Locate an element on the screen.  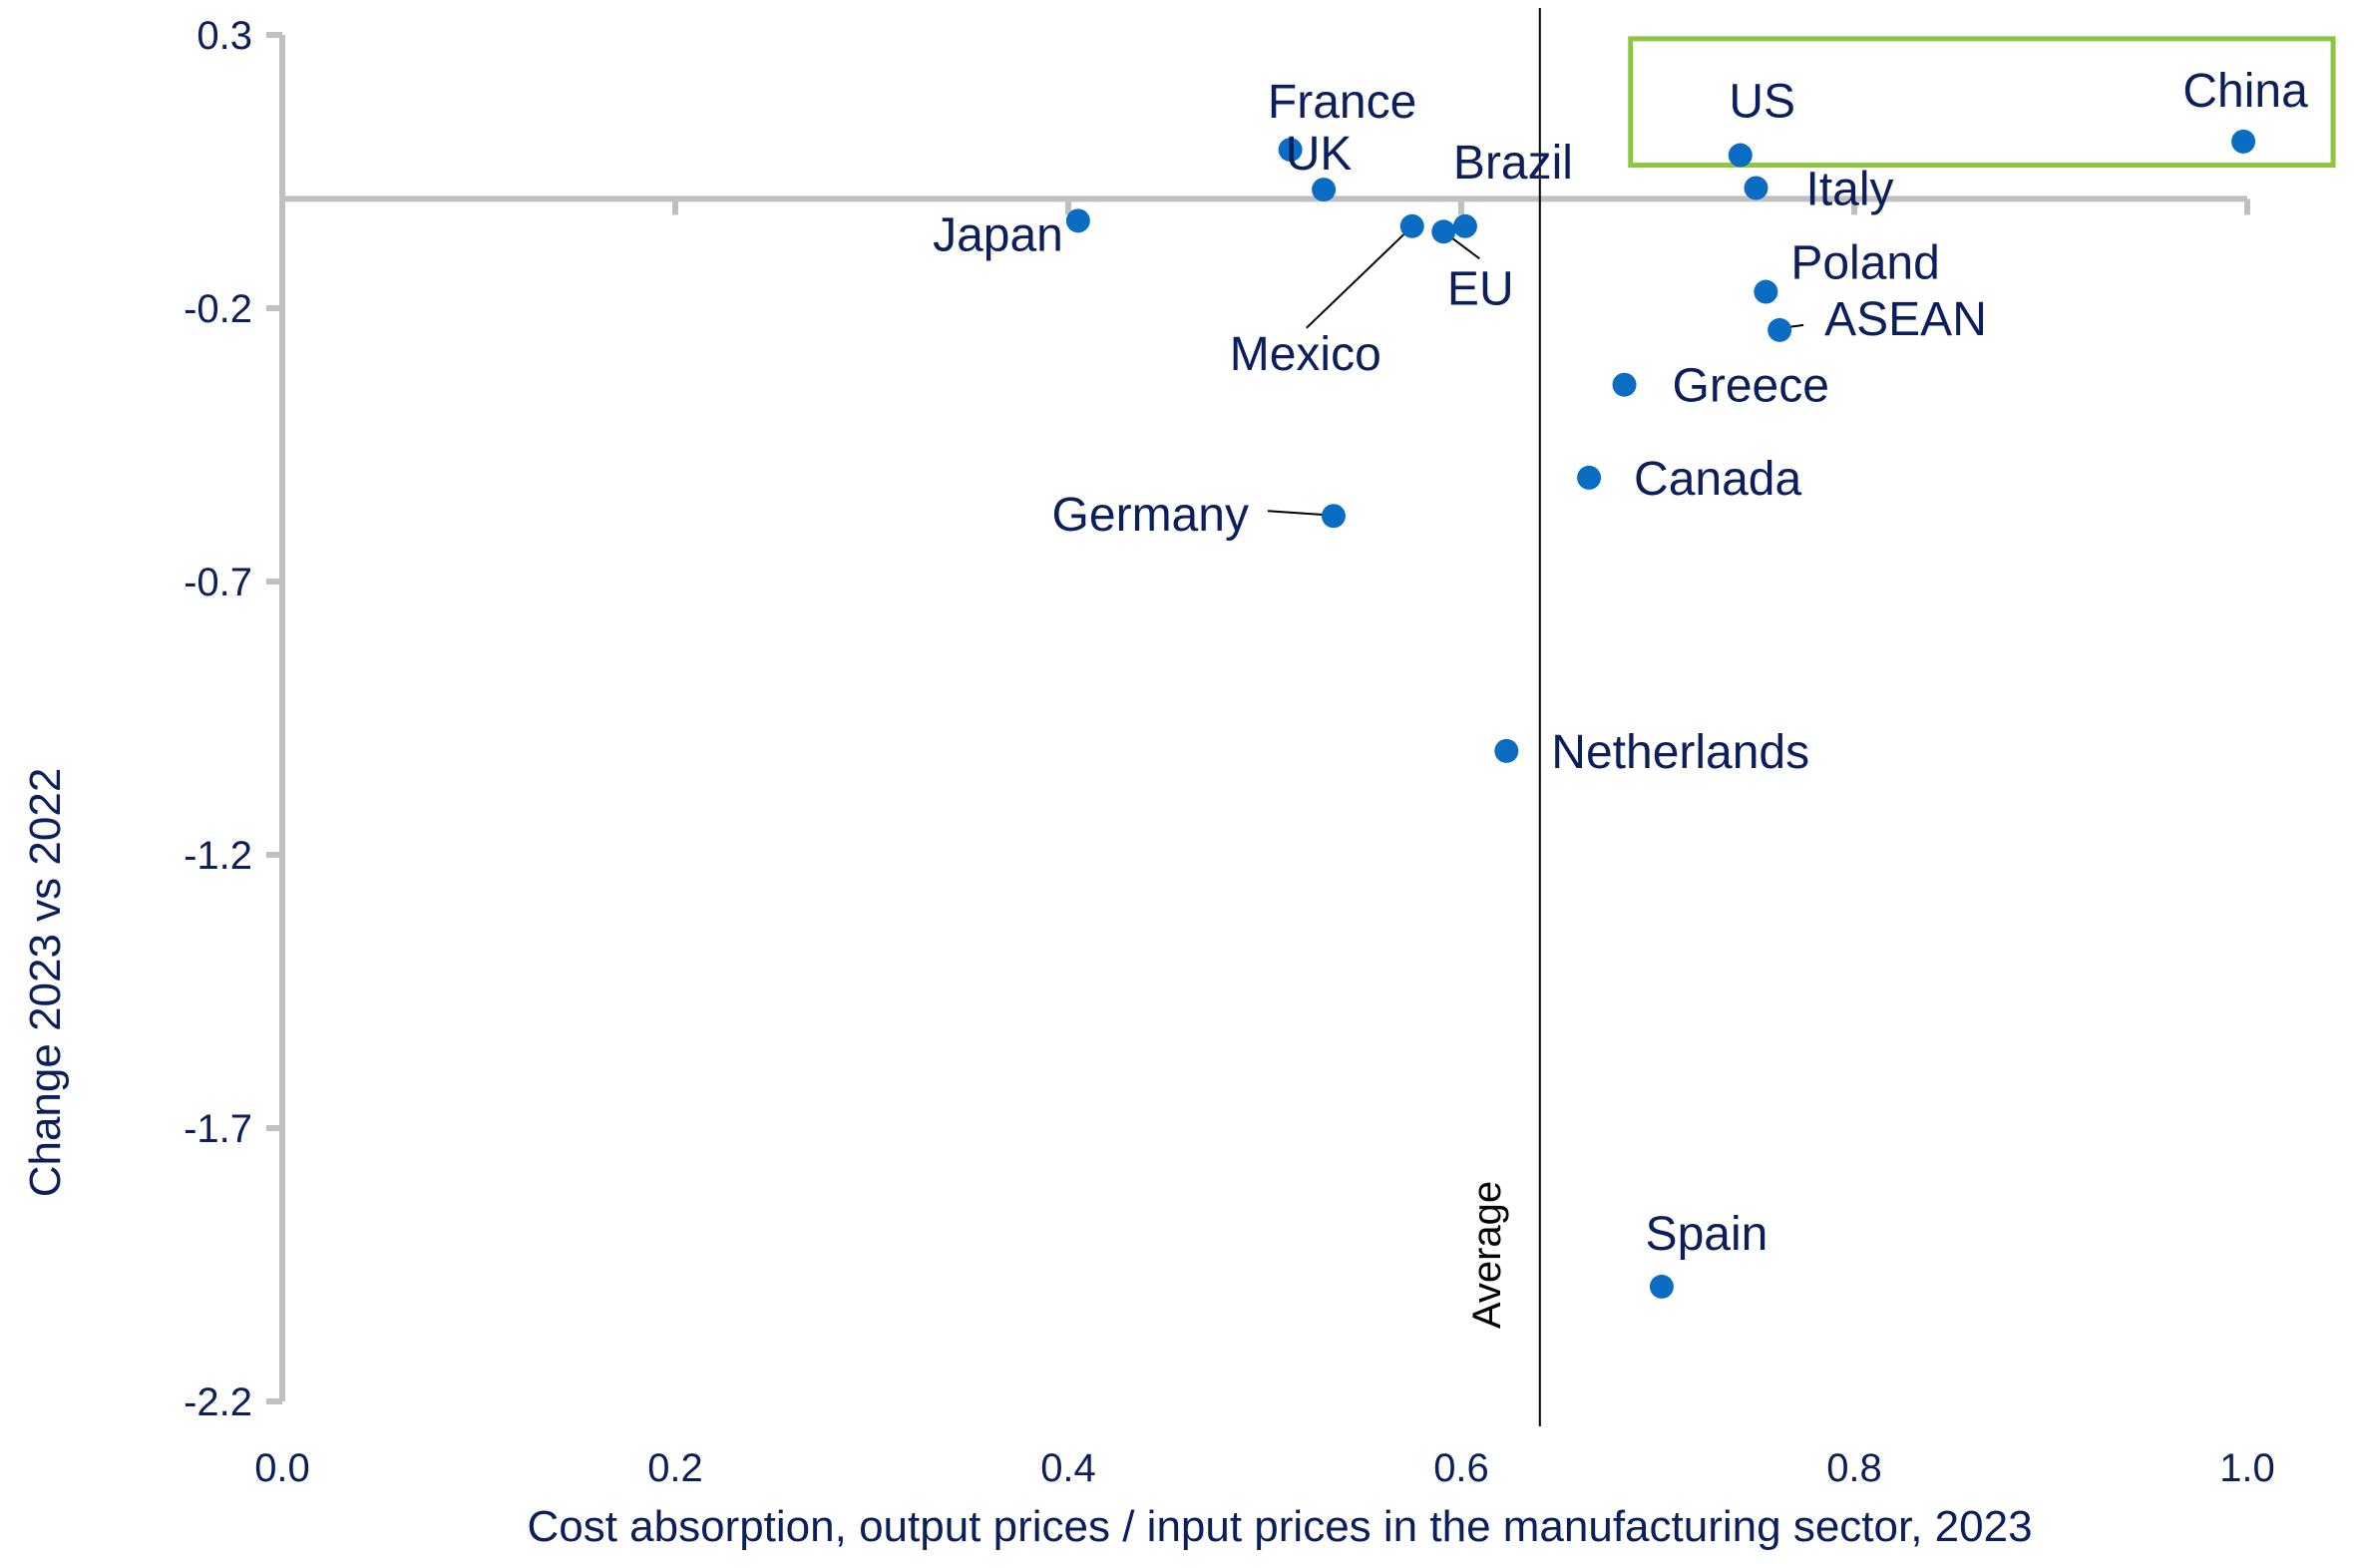
highlight-rect is located at coordinates (1982, 103).